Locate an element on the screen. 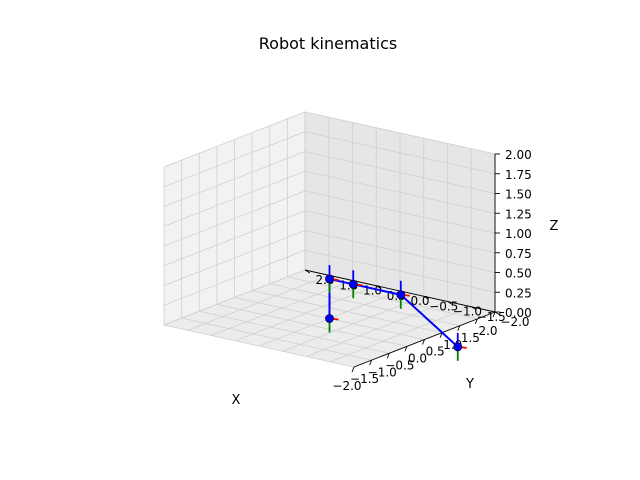  y-axis-label: Y is located at coordinates (469, 384).